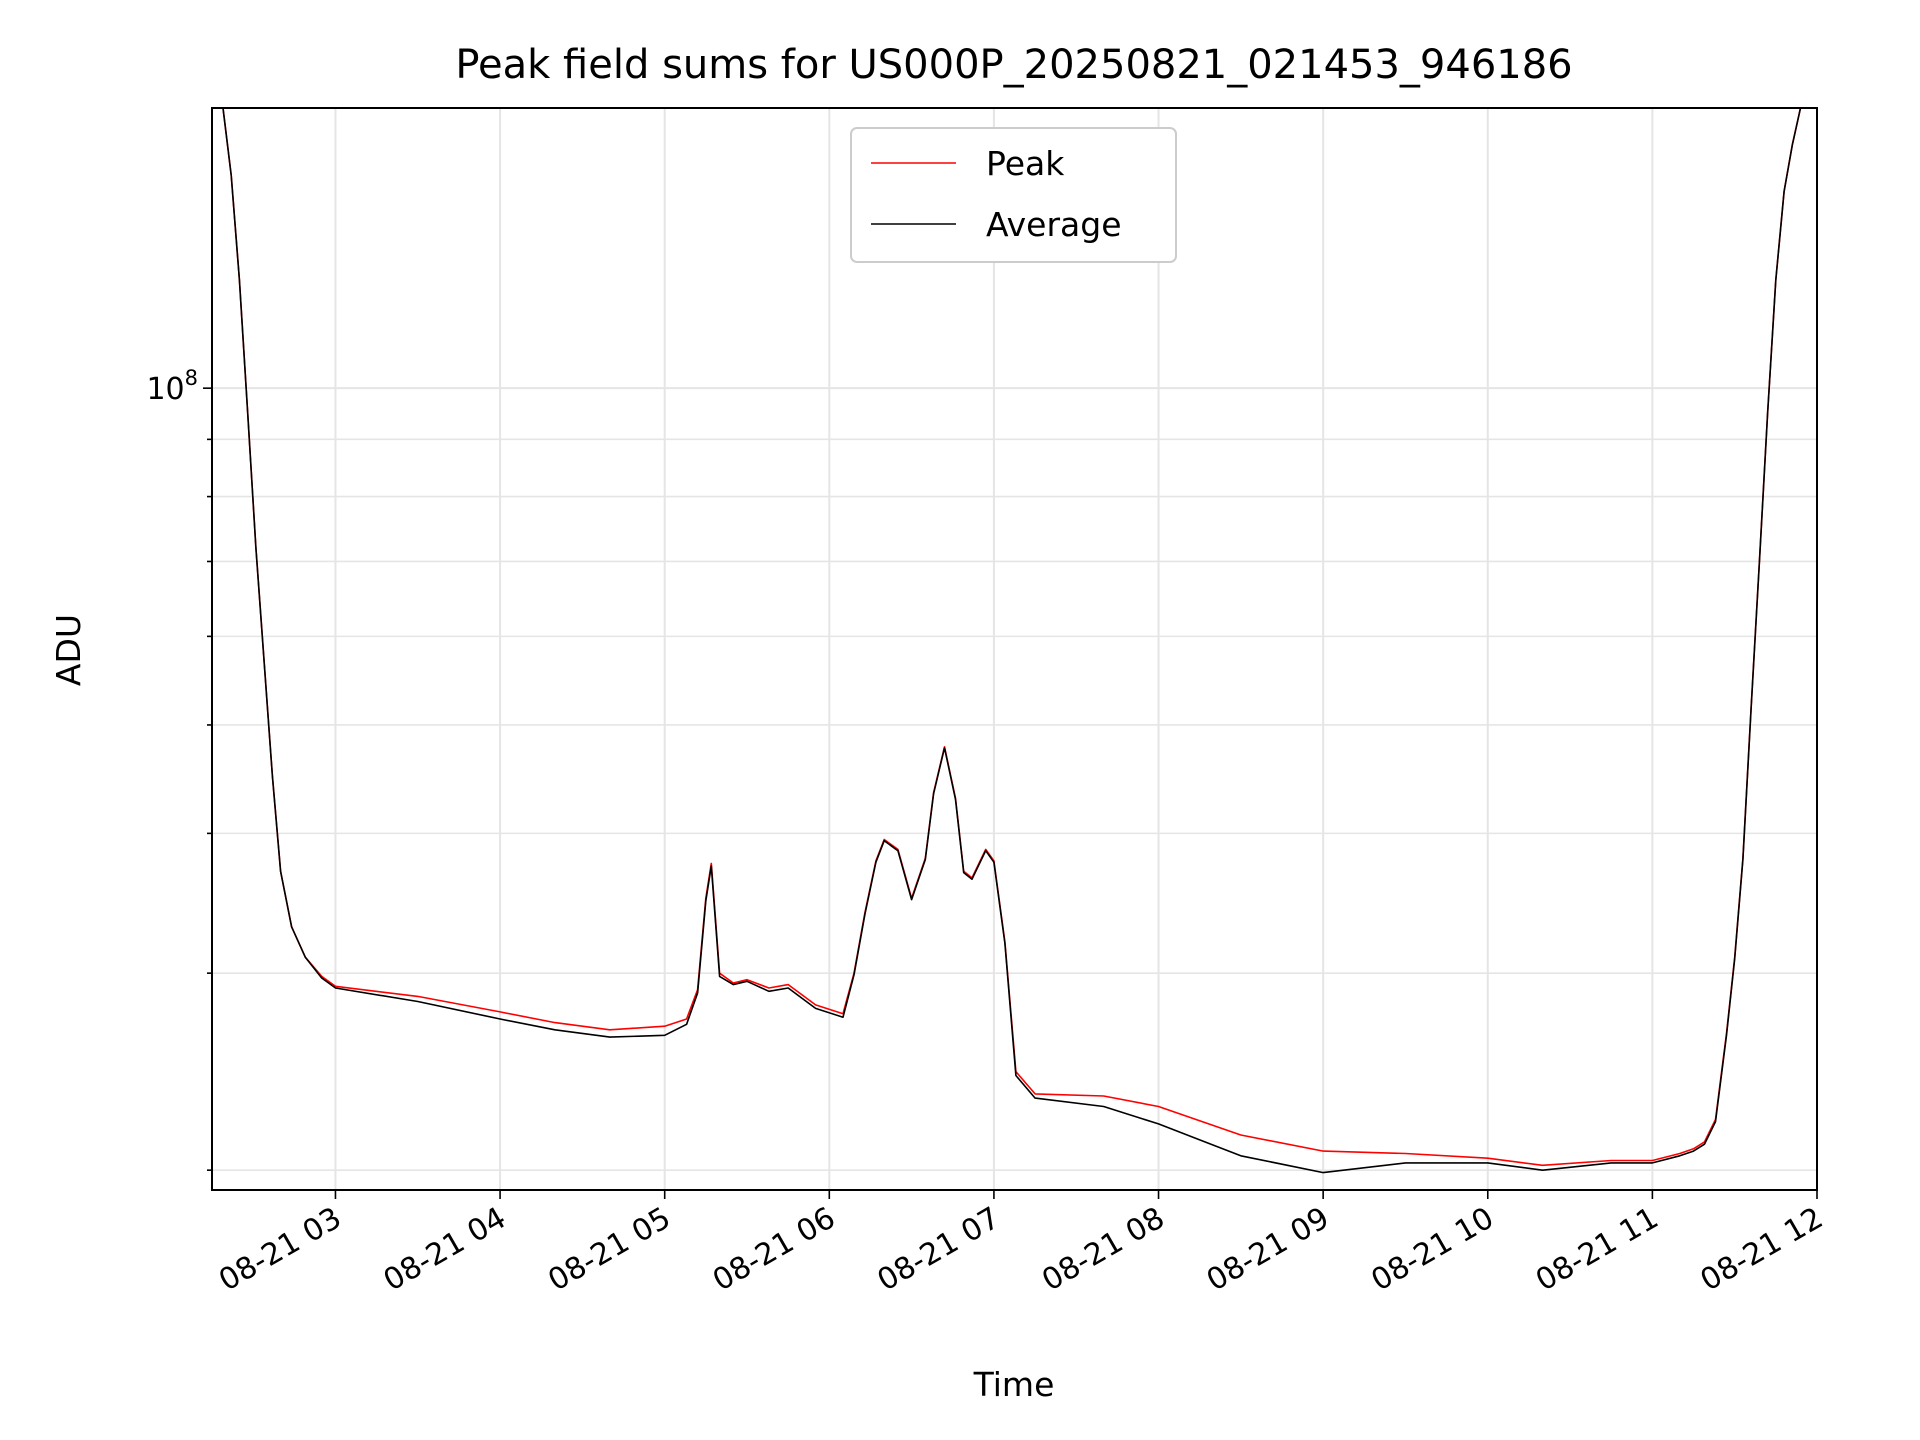 Image resolution: width=1920 pixels, height=1440 pixels. I want to click on legend-label-average: Average, so click(1054, 224).